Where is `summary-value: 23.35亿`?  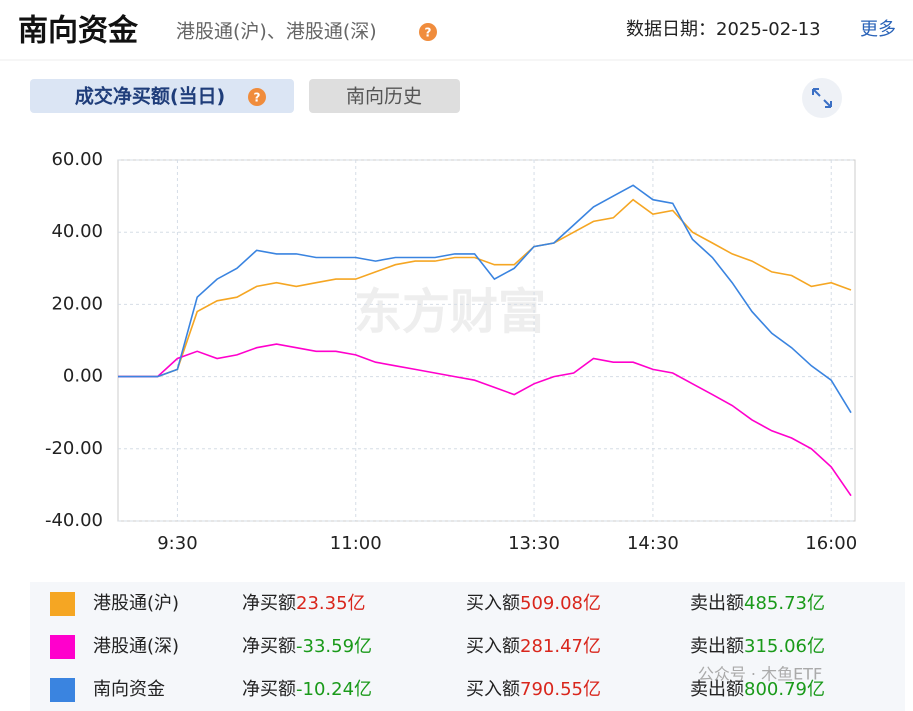 summary-value: 23.35亿 is located at coordinates (331, 603).